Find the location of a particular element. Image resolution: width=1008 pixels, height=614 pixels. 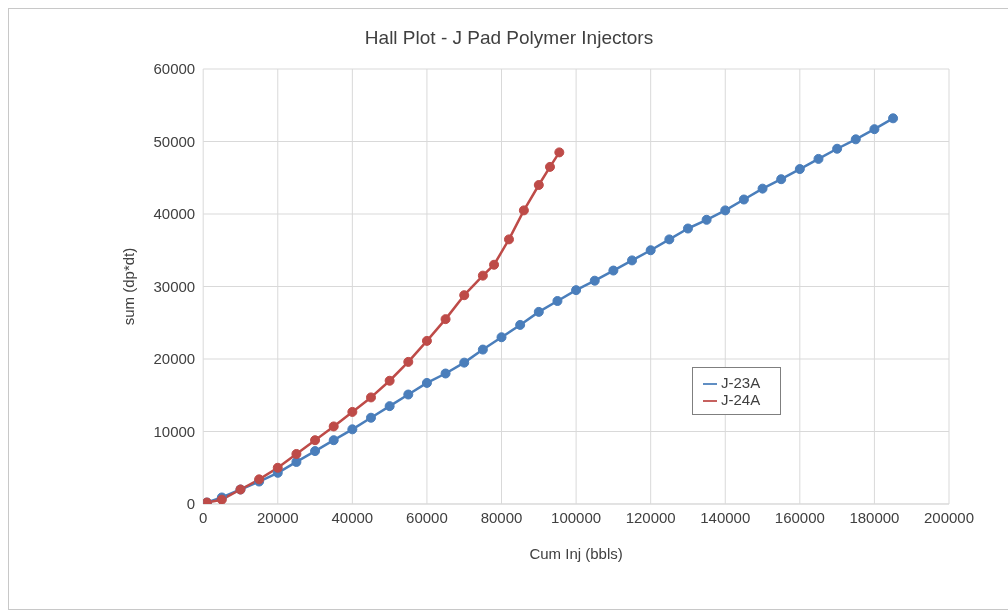

x-tick-label: 40000 is located at coordinates (352, 517).